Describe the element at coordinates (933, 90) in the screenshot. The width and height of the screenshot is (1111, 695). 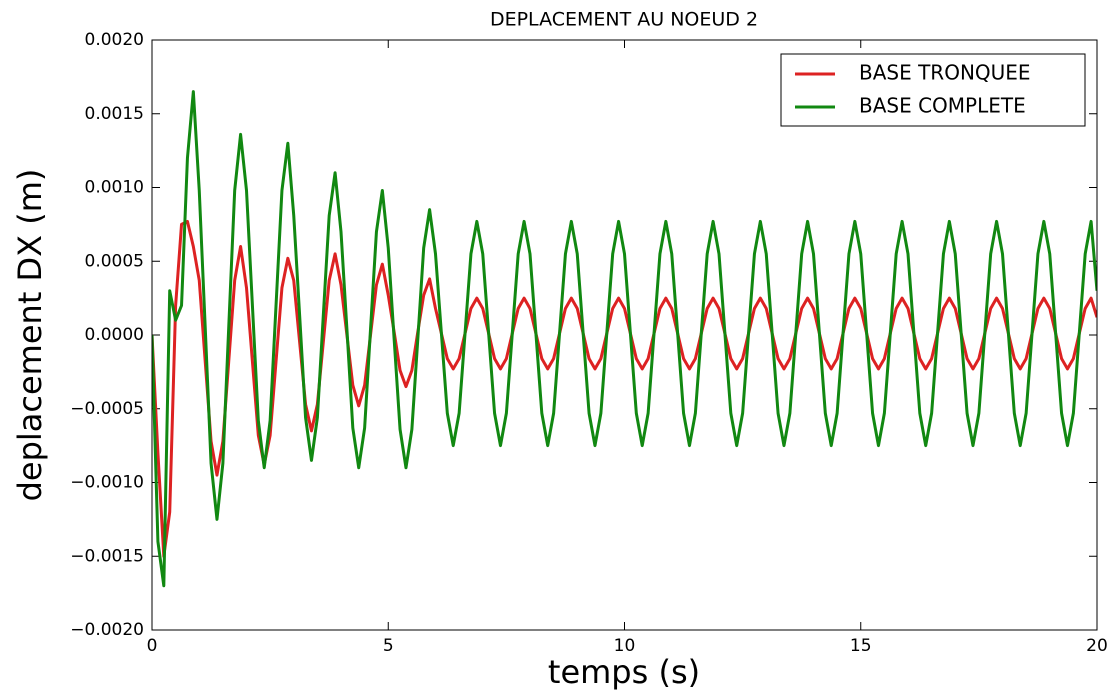
I see `legend-box` at that location.